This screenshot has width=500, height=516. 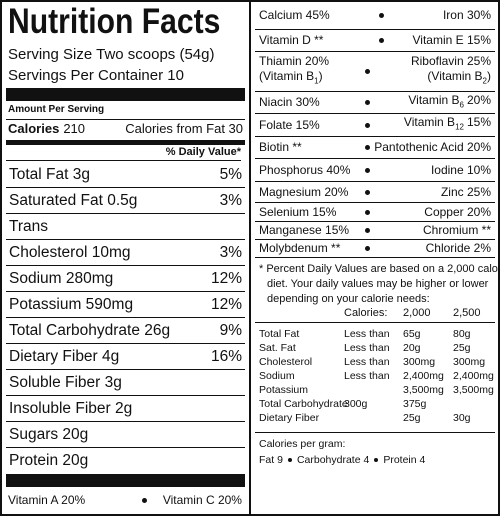 I want to click on mineral-row: Magnesium 20% Zinc 25%, so click(x=375, y=192).